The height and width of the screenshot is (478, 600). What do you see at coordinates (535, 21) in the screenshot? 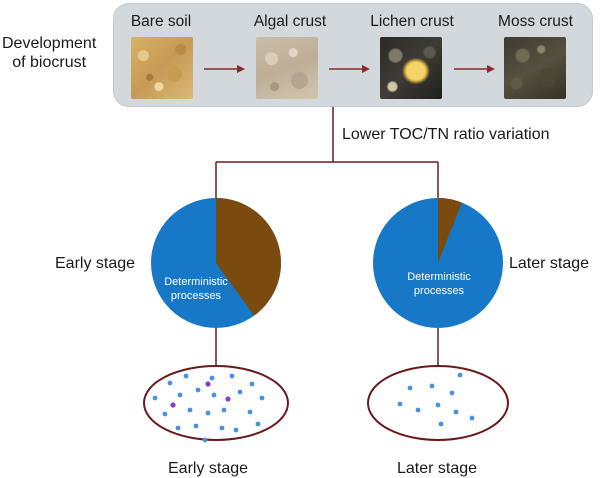
I see `stage-title-moss-crust: Moss crust` at bounding box center [535, 21].